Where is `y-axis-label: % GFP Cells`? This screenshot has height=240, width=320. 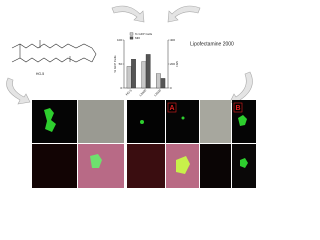 y-axis-label: % GFP Cells is located at coordinates (115, 64).